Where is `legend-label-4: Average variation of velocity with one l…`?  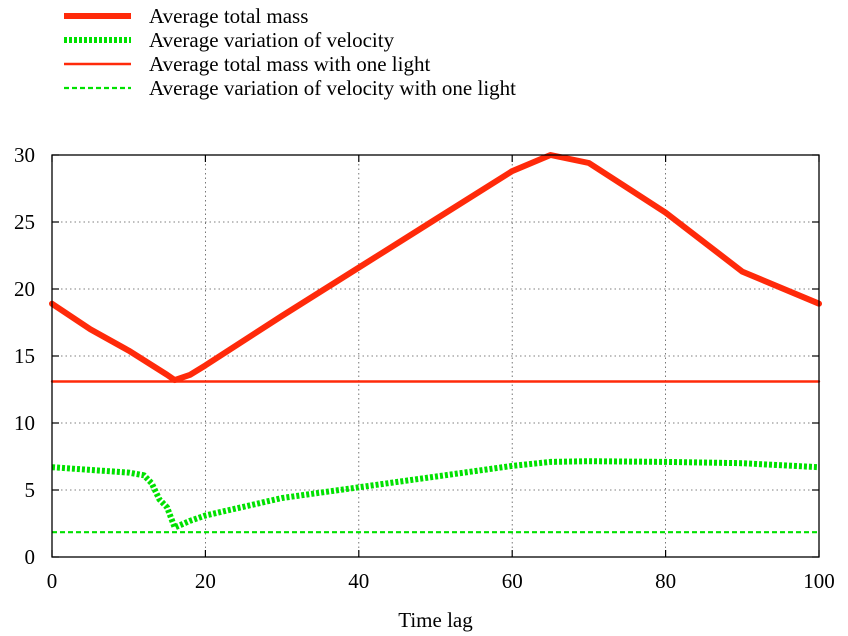 legend-label-4: Average variation of velocity with one l… is located at coordinates (332, 88).